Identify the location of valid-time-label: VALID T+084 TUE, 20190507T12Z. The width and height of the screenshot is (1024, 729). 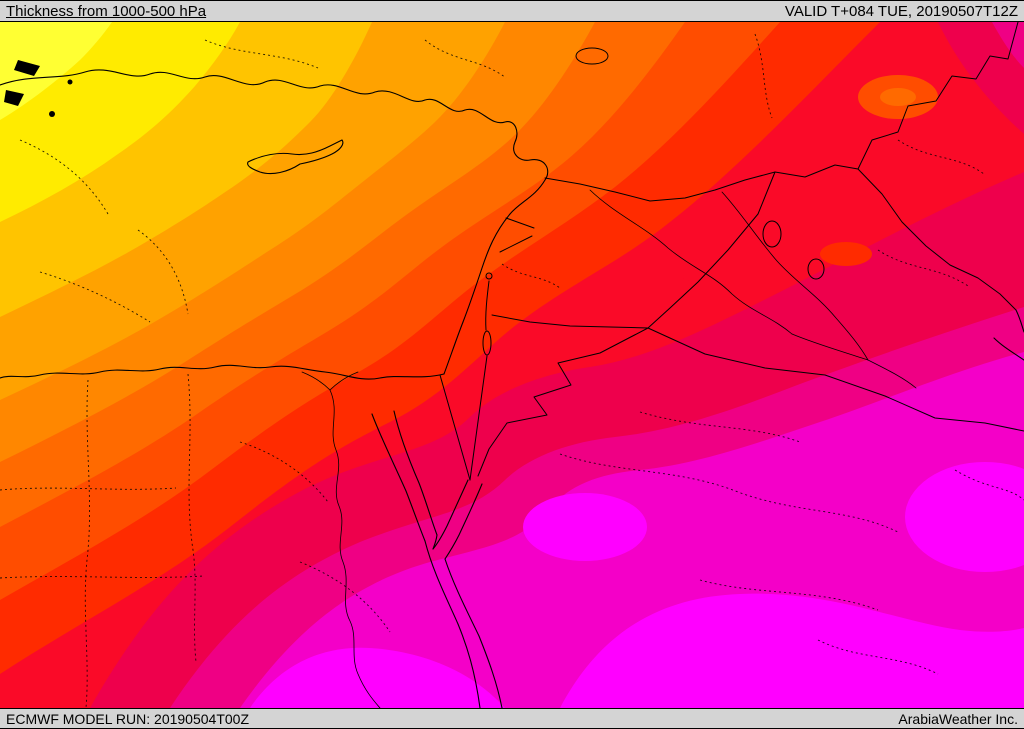
(901, 11).